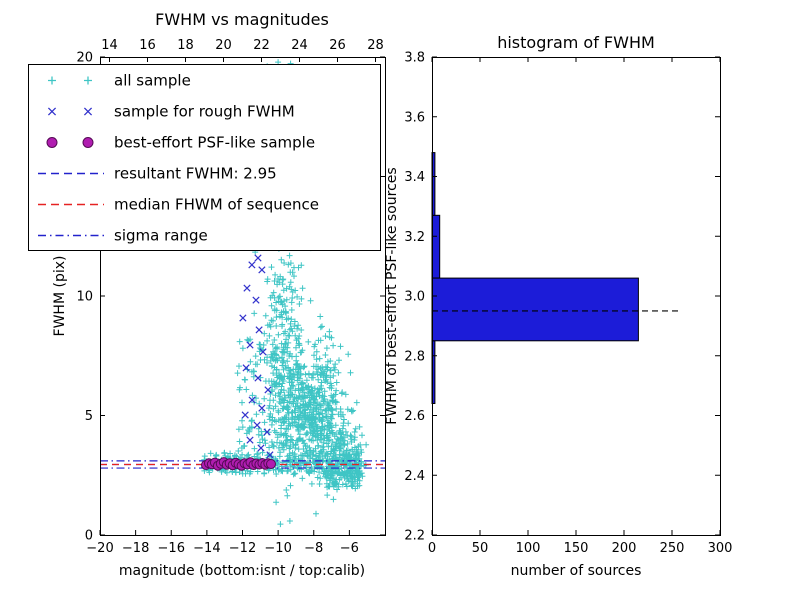  Describe the element at coordinates (109, 45) in the screenshot. I see `tick-label: 14` at that location.